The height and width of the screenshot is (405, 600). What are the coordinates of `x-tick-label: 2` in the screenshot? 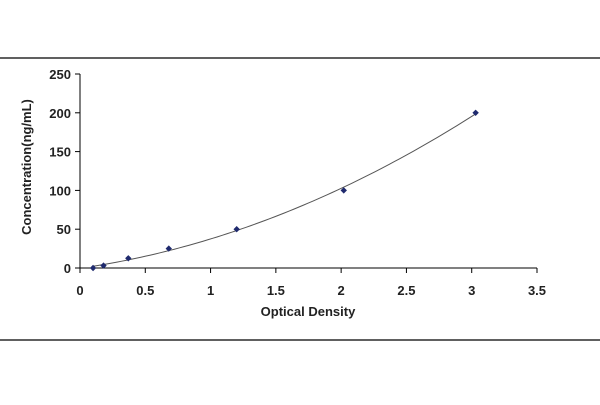 It's located at (341, 290).